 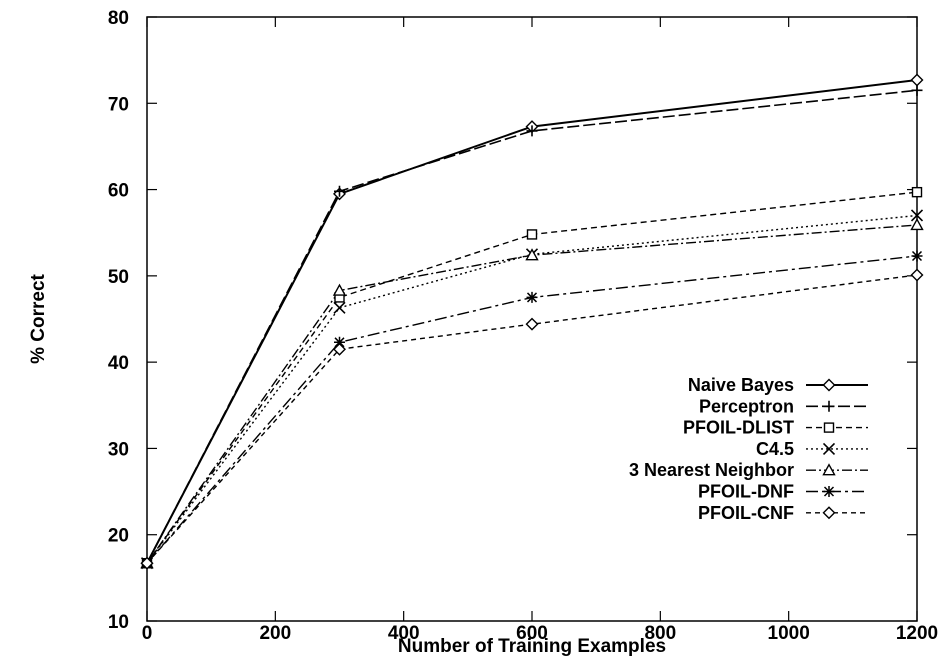 I want to click on x-tick-label: 200, so click(x=275, y=633).